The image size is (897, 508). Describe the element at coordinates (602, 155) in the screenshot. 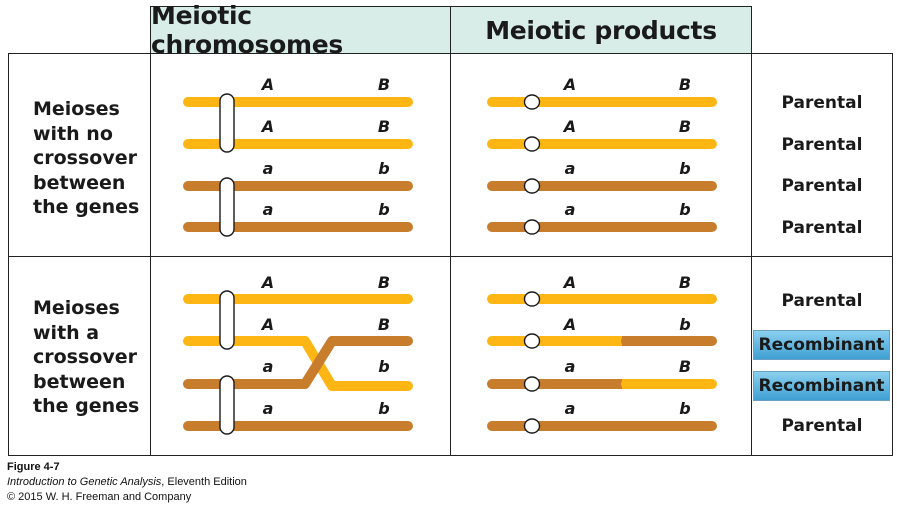

I see `row1-products: A B A B a b a b` at that location.